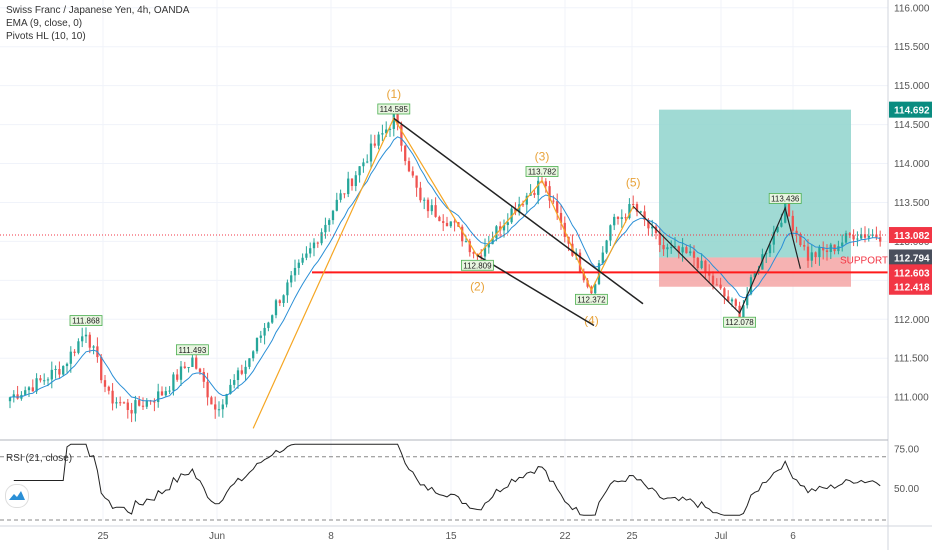 The width and height of the screenshot is (932, 550). What do you see at coordinates (542, 172) in the screenshot?
I see `pivot-value: 113.782` at bounding box center [542, 172].